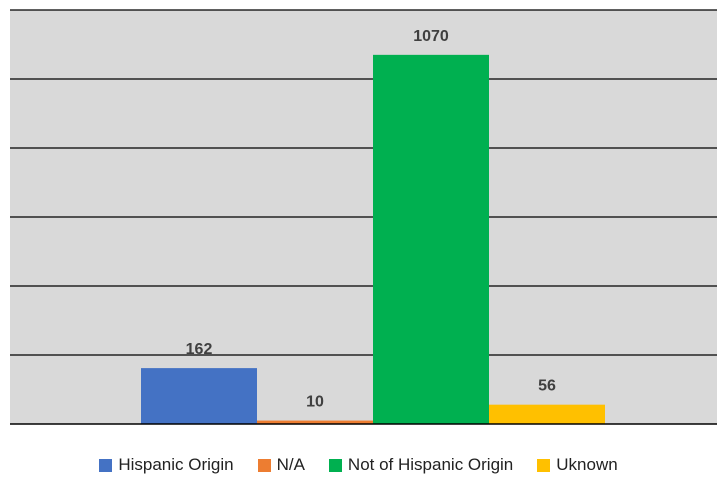 The height and width of the screenshot is (491, 717). Describe the element at coordinates (587, 464) in the screenshot. I see `legend-label: Uknown` at that location.